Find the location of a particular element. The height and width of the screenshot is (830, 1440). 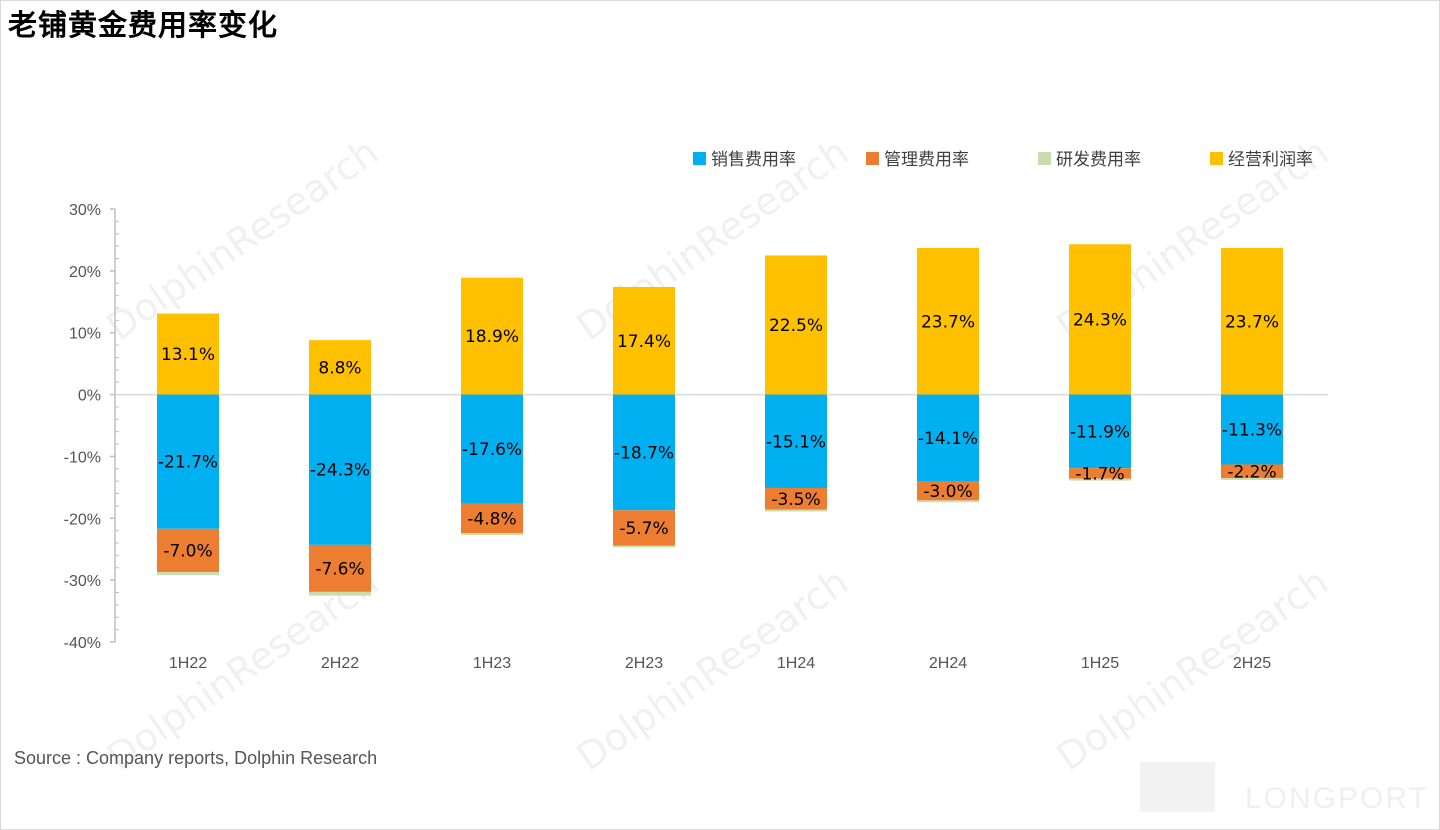

data-label-admin: -1.7% is located at coordinates (1099, 474).